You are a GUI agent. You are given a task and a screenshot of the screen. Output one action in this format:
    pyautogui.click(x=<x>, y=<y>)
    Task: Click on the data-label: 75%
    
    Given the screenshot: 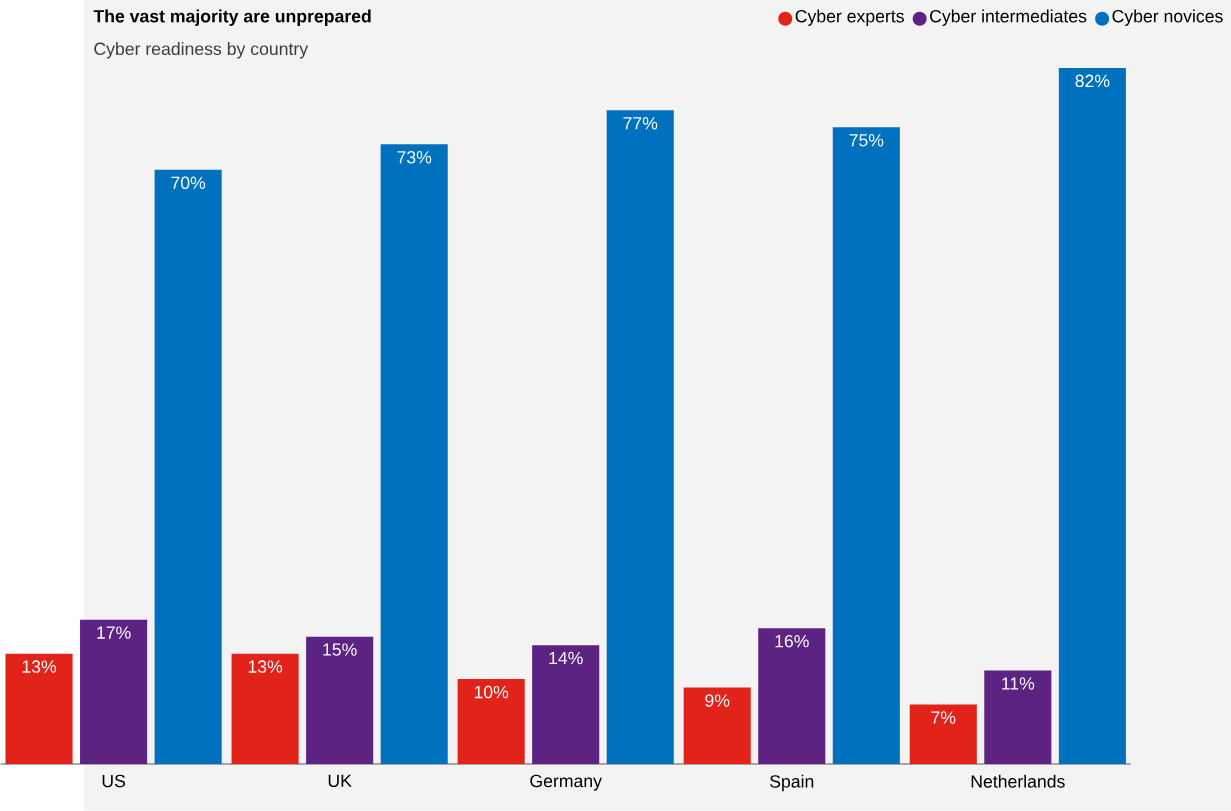 What is the action you would take?
    pyautogui.click(x=866, y=140)
    